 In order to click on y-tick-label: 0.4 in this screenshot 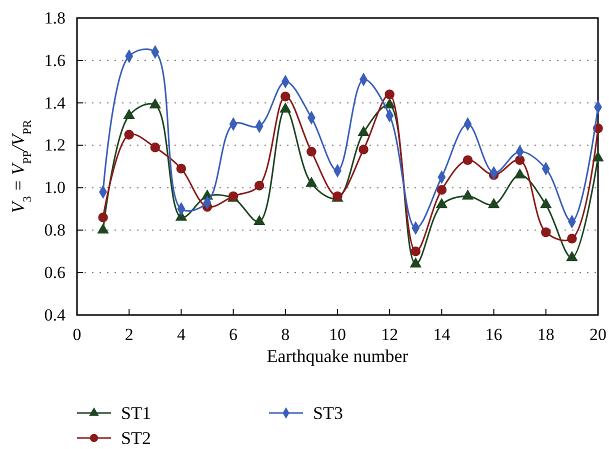, I will do `click(55, 314)`.